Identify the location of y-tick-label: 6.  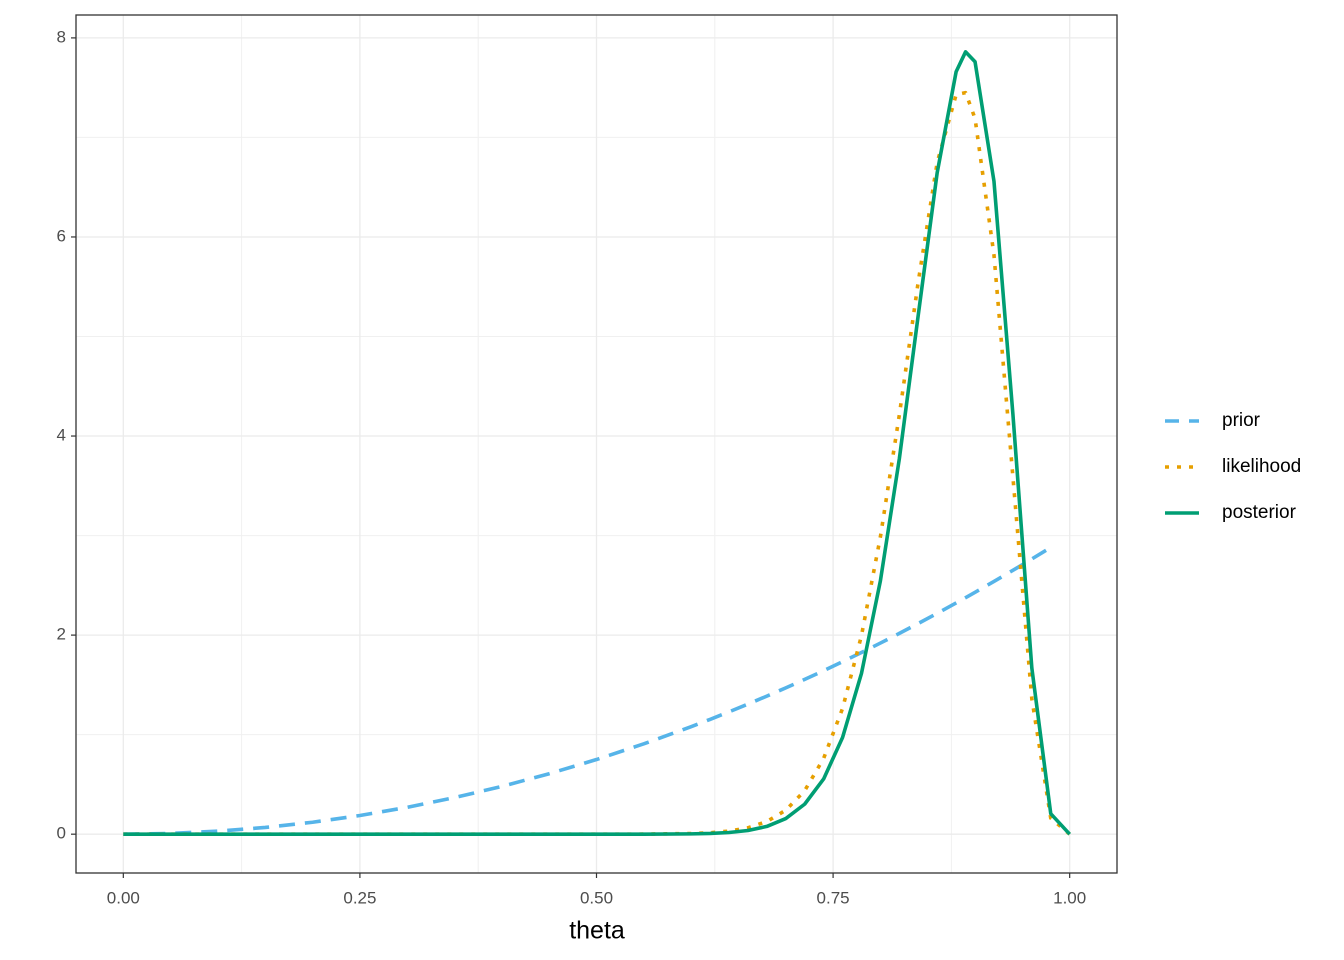
(61, 235).